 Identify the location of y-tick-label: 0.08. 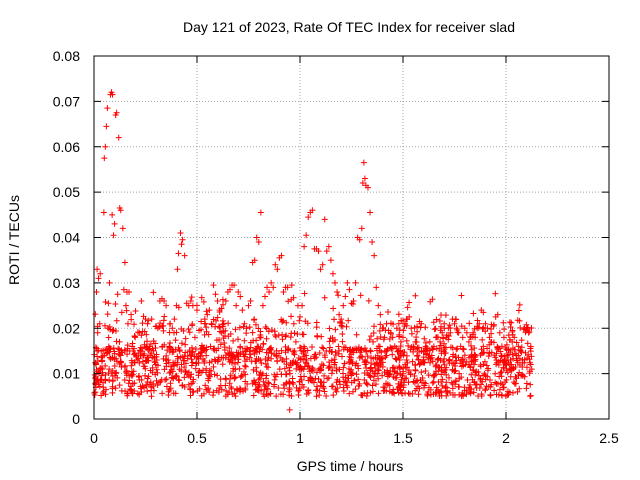
(66, 56).